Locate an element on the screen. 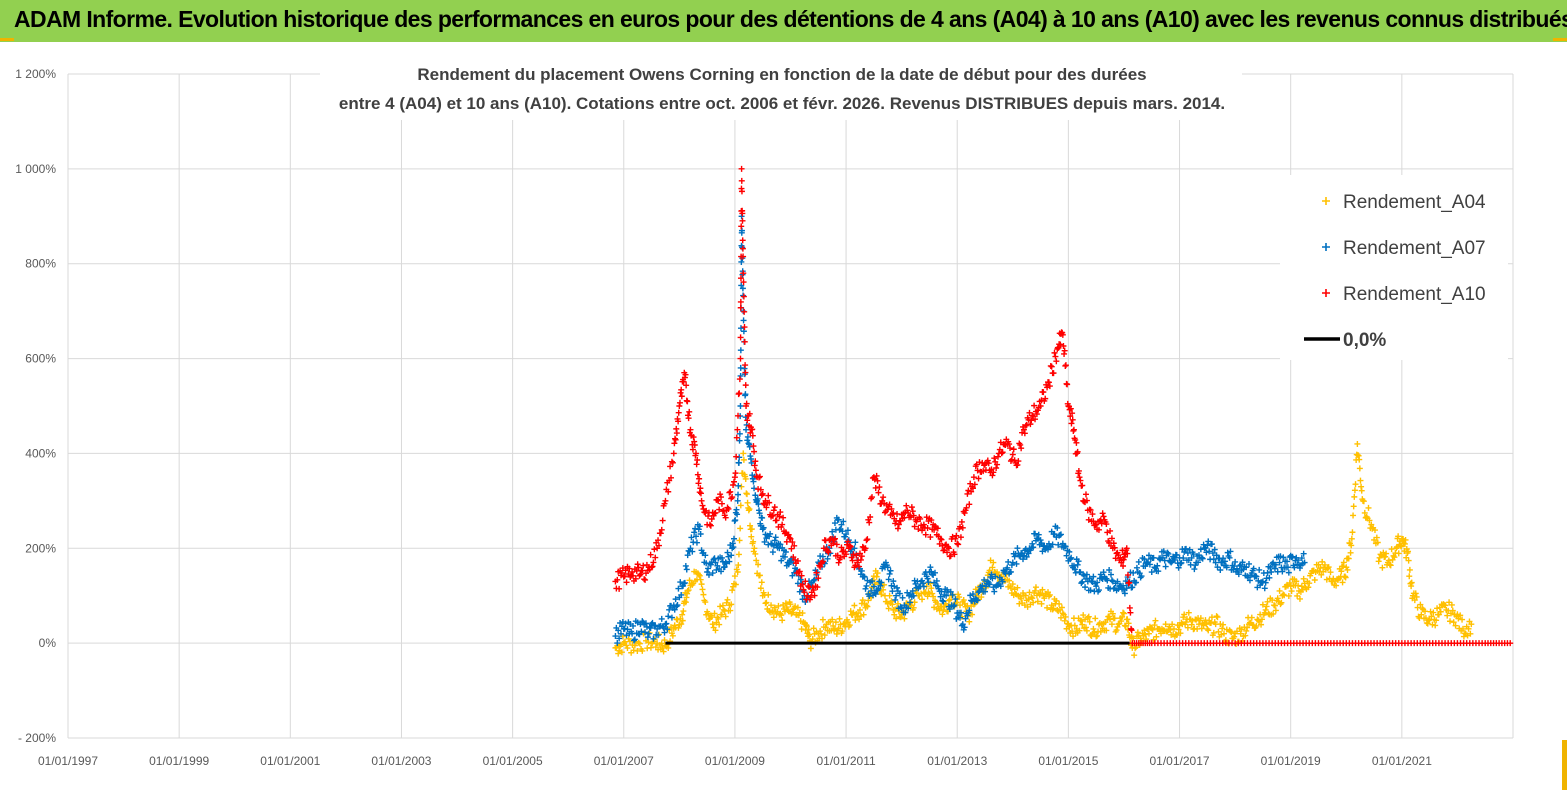 The image size is (1567, 790). x-tick-label: 01/01/1997 is located at coordinates (68, 761).